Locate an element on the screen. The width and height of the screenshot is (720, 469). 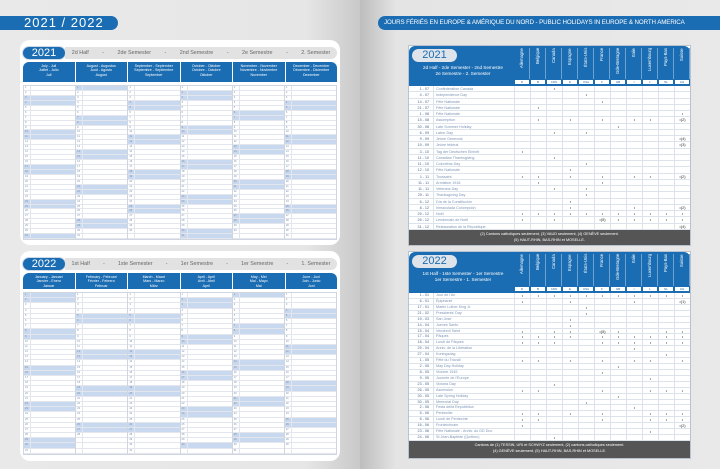
day-row: 22 is located at coordinates (258, 192).